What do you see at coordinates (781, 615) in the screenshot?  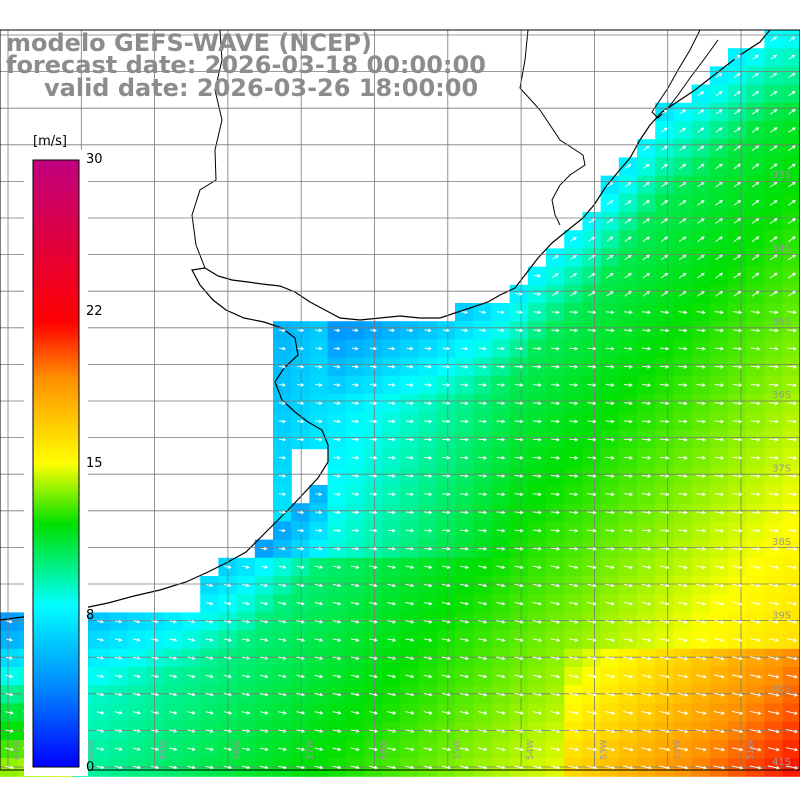 I see `lat-label: 39S` at bounding box center [781, 615].